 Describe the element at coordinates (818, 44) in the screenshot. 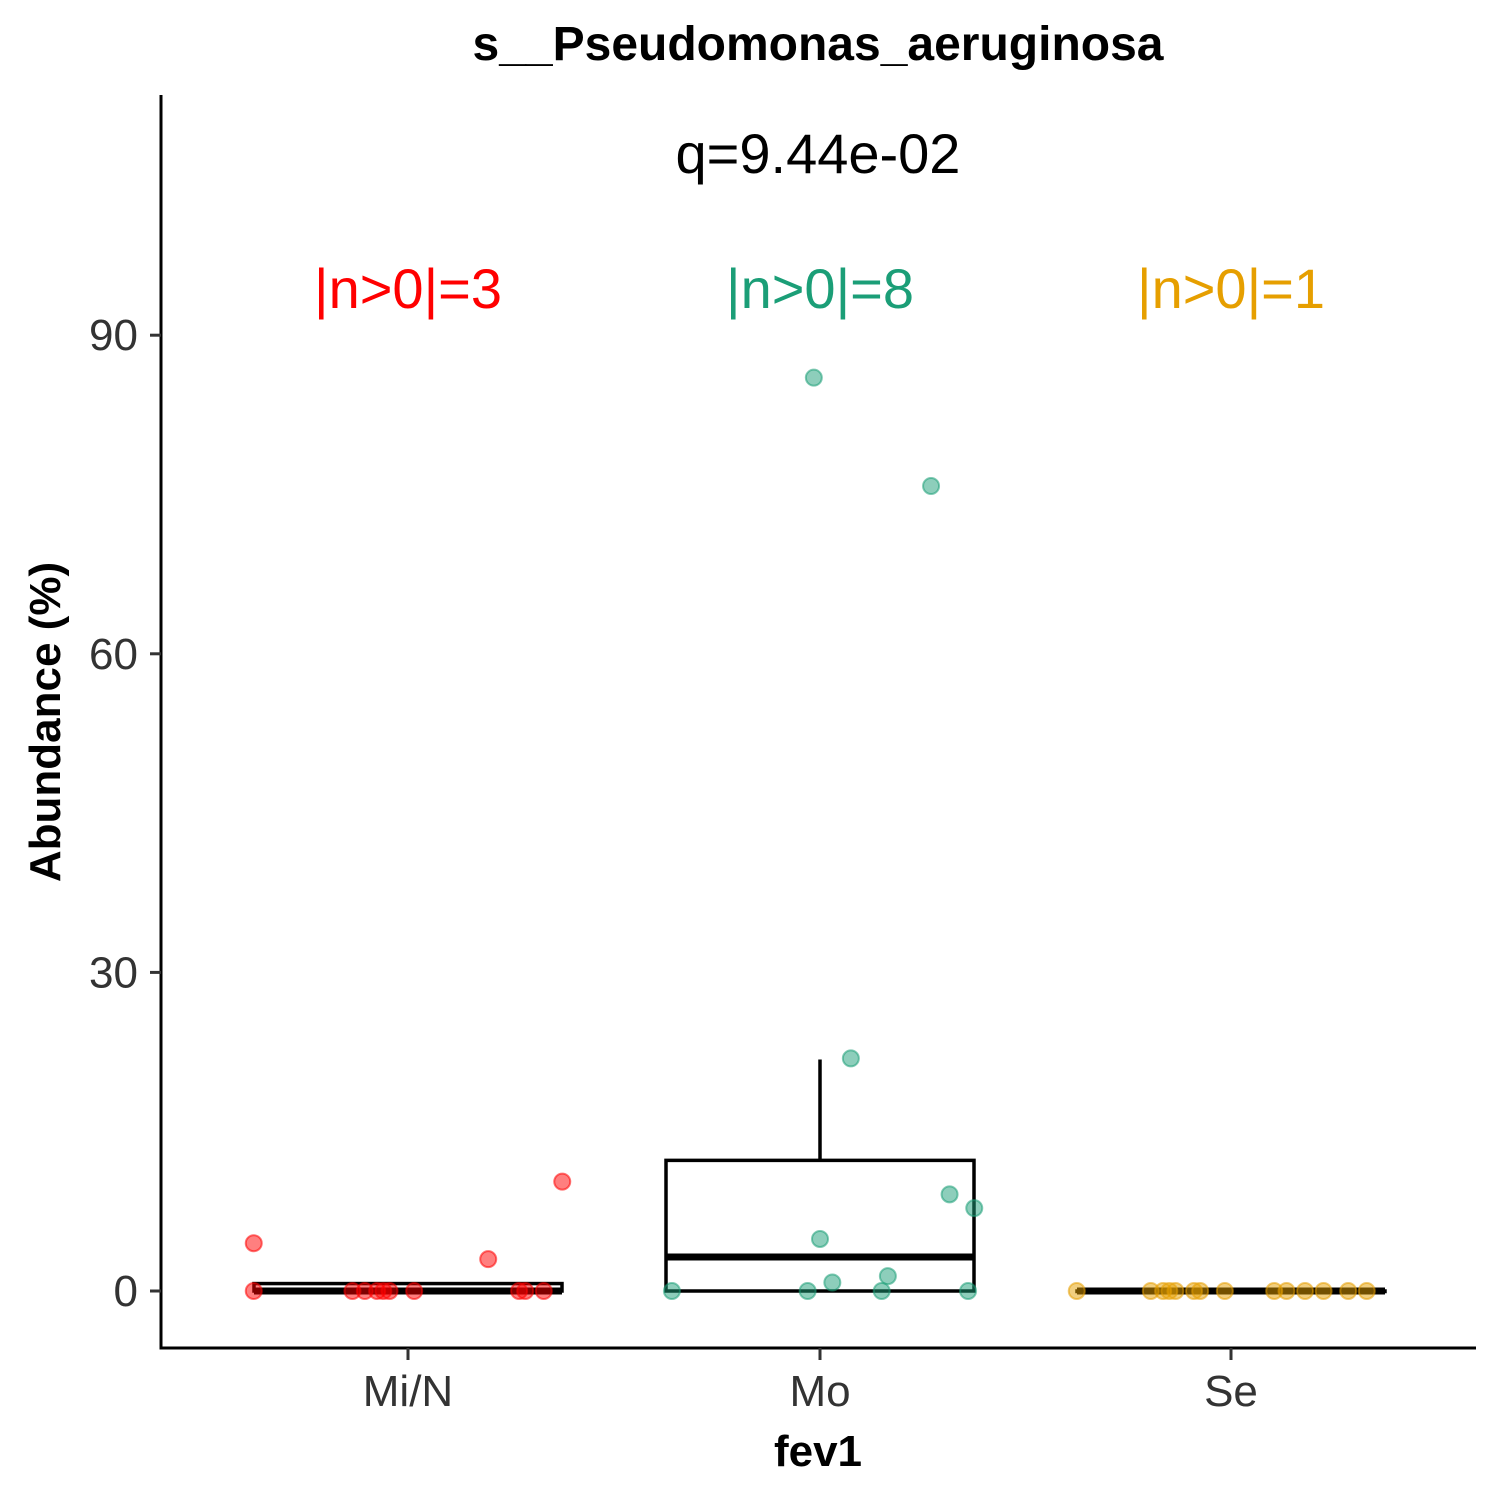

I see `chart-title: s__Pseudomonas_aeruginosa` at that location.